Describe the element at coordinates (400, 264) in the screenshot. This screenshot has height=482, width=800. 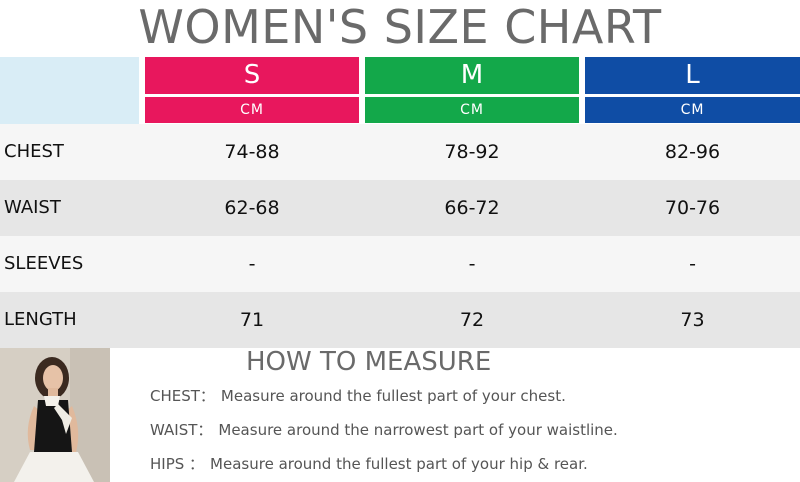
I see `table-row-sleeves: SLEEVES - - -` at that location.